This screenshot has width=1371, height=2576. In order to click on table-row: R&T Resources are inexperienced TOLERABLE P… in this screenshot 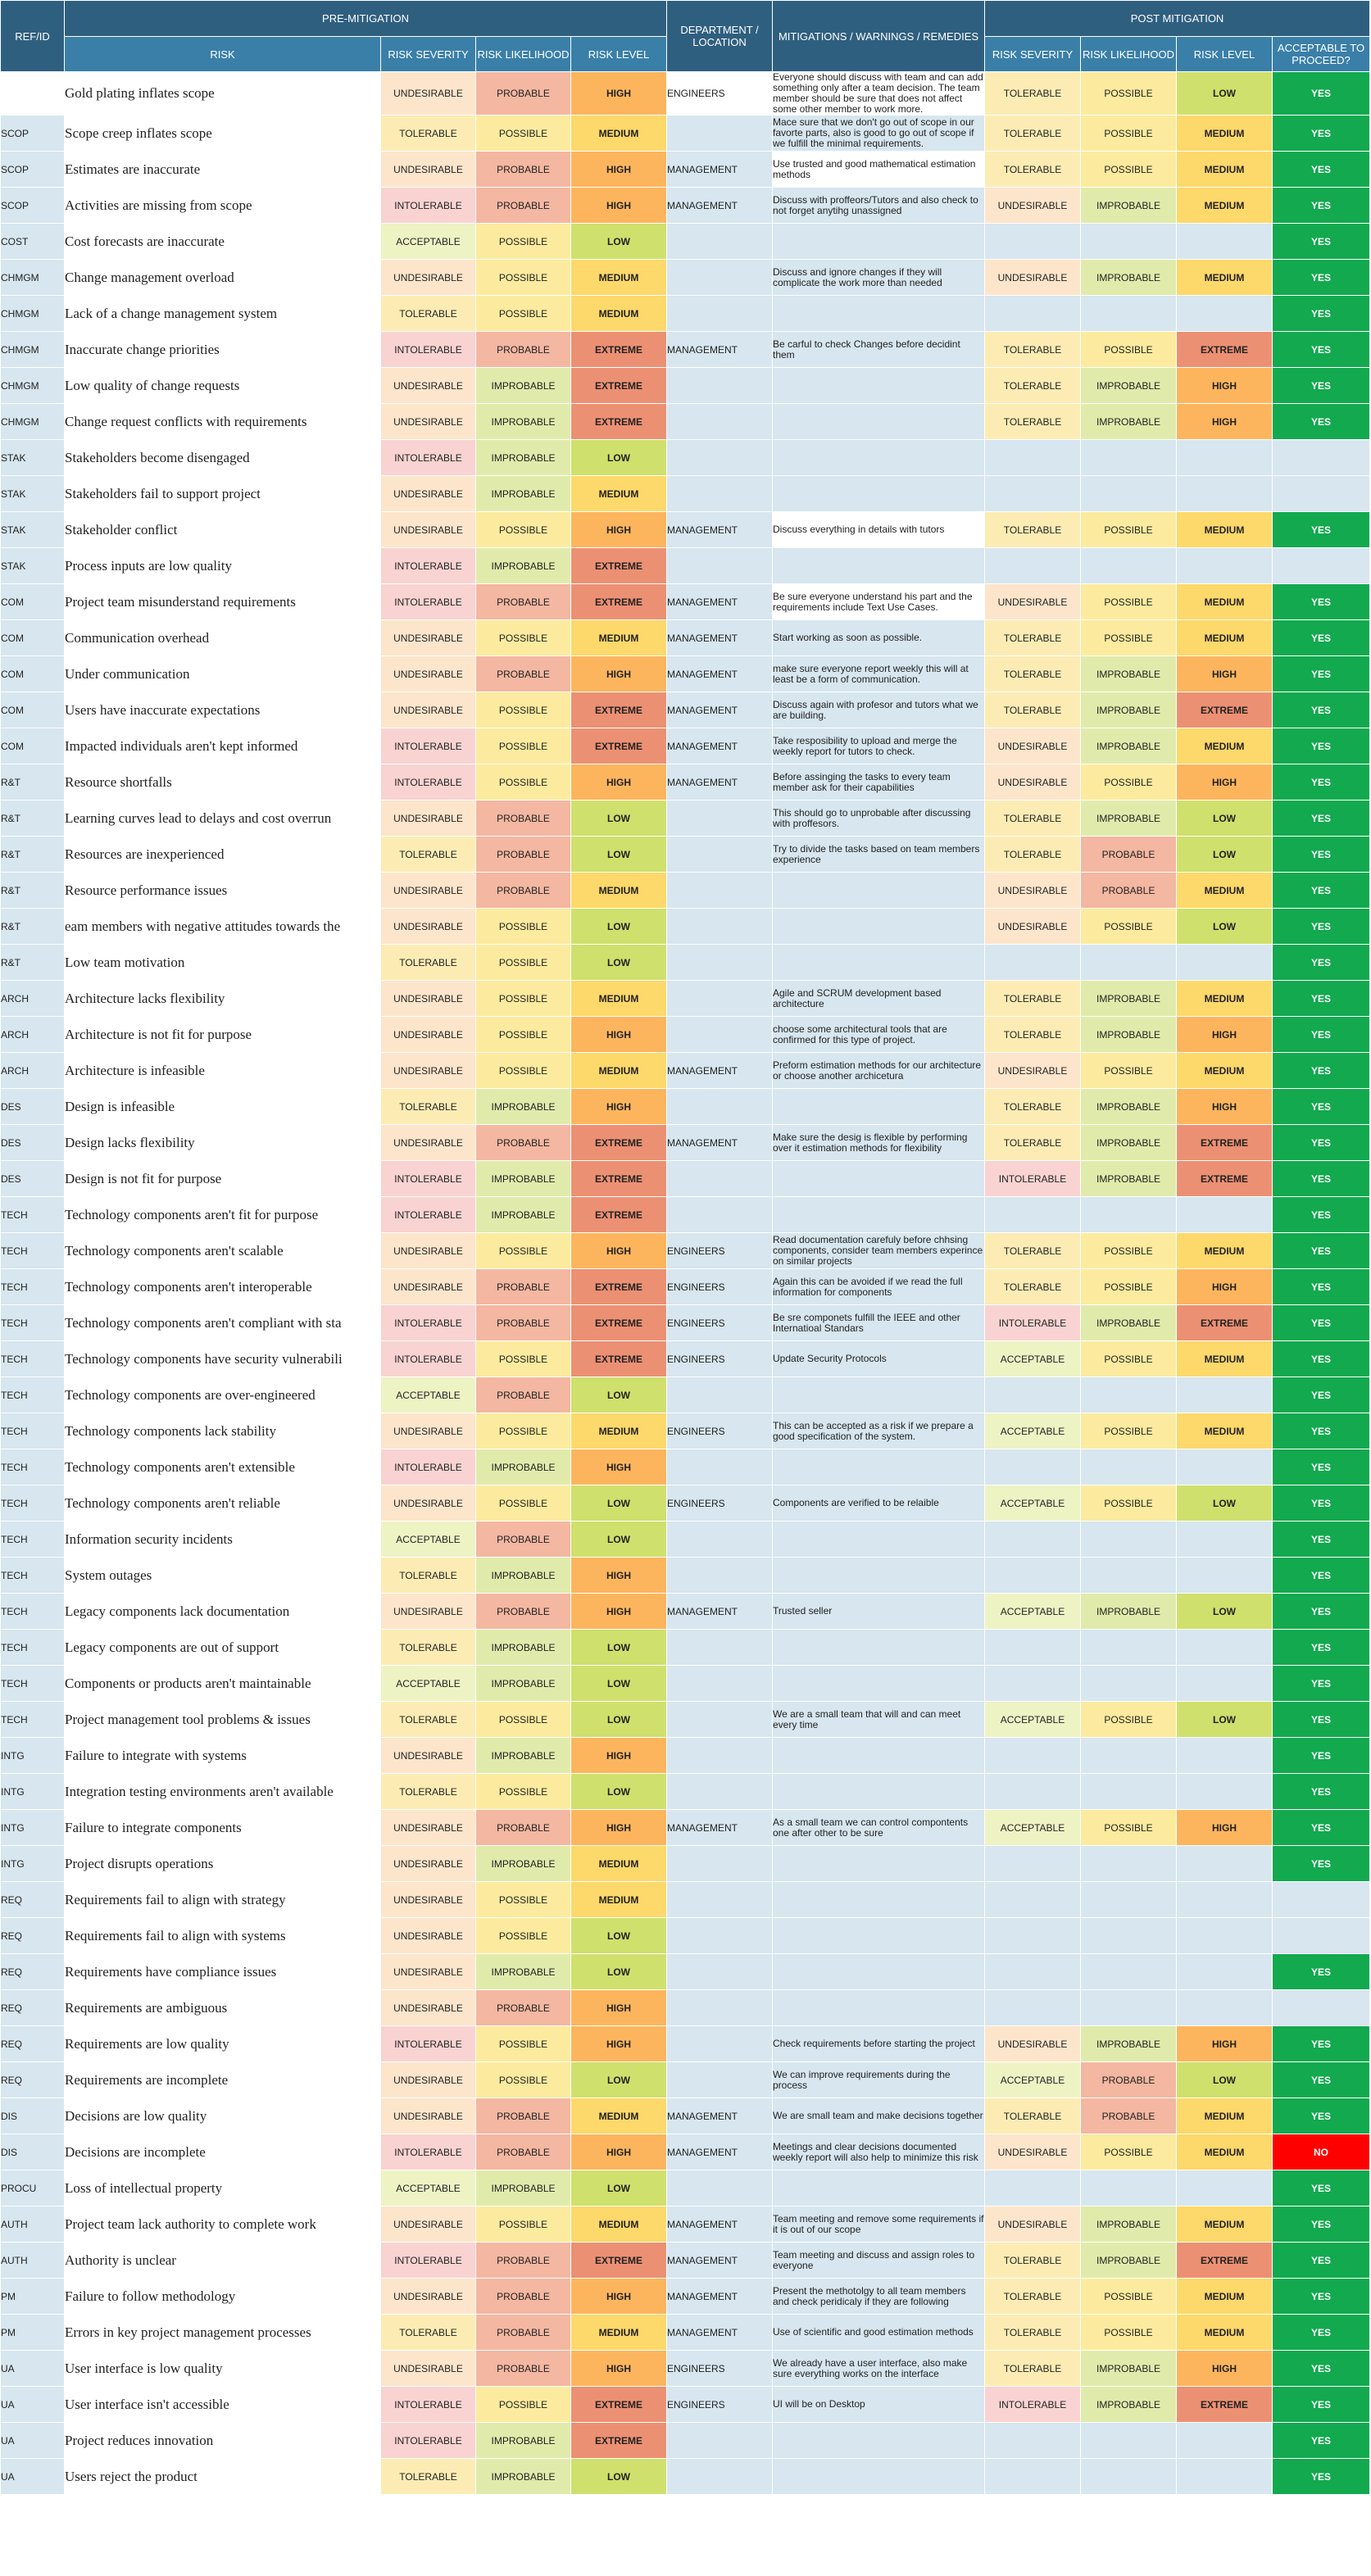, I will do `click(685, 854)`.